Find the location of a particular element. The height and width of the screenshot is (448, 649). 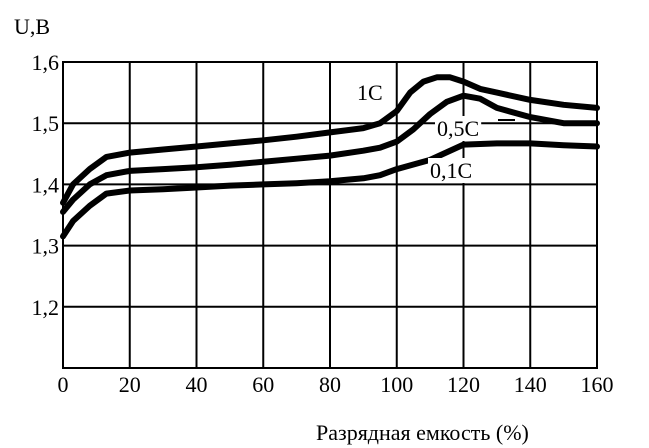

x-tick-label: 60 is located at coordinates (263, 384).